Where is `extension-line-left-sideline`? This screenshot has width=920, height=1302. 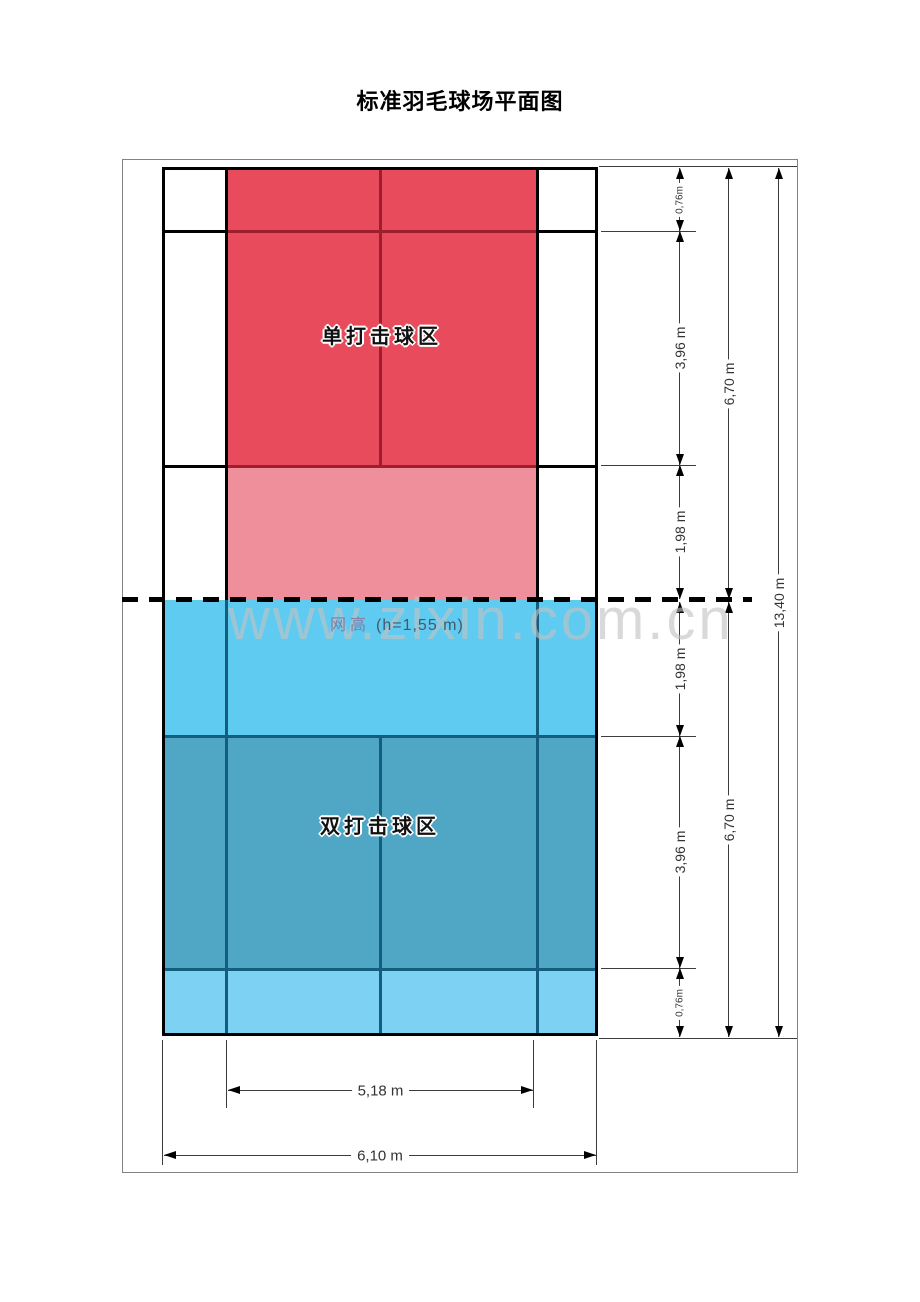
extension-line-left-sideline is located at coordinates (162, 1102).